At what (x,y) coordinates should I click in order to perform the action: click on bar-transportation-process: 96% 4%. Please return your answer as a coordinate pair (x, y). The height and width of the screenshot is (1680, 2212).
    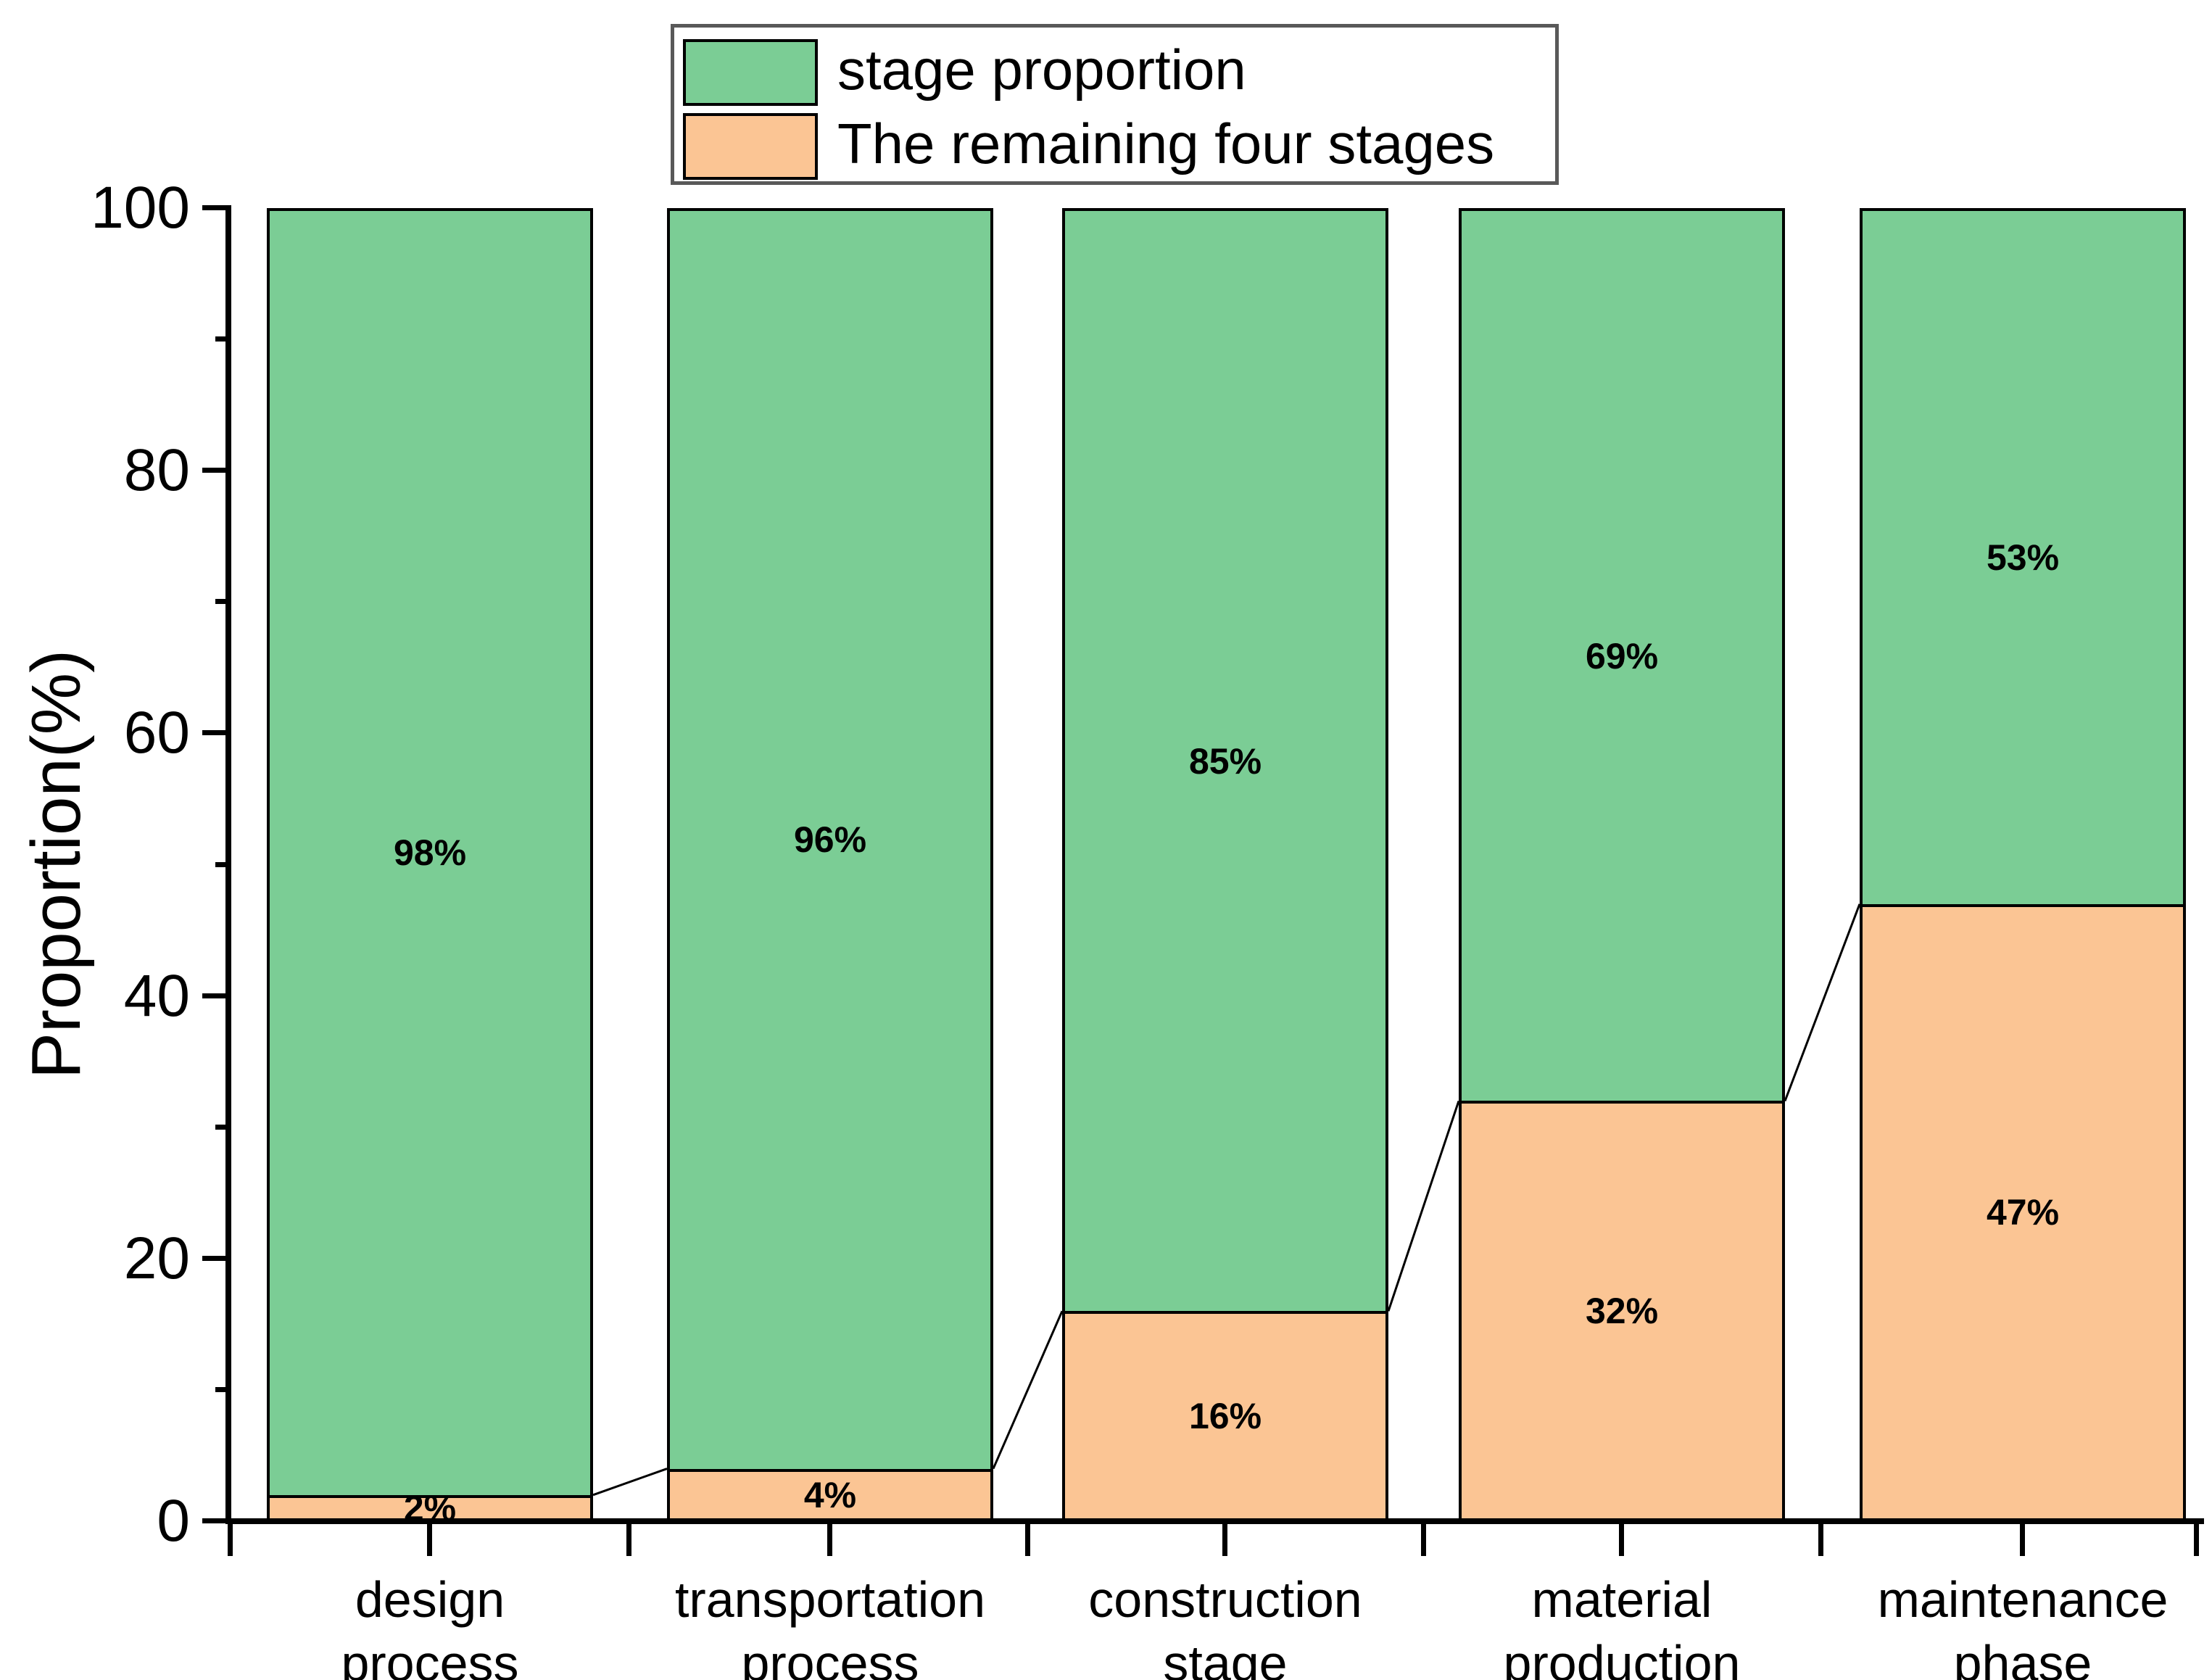
    Looking at the image, I should click on (830, 864).